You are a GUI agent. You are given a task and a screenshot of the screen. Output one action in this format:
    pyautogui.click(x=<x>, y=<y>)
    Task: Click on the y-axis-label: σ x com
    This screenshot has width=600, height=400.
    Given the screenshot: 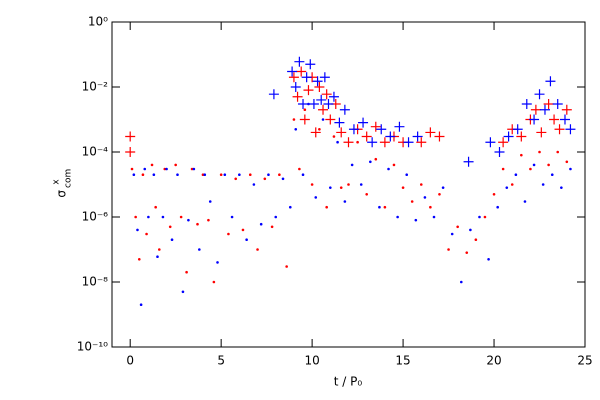 What is the action you would take?
    pyautogui.click(x=63, y=183)
    